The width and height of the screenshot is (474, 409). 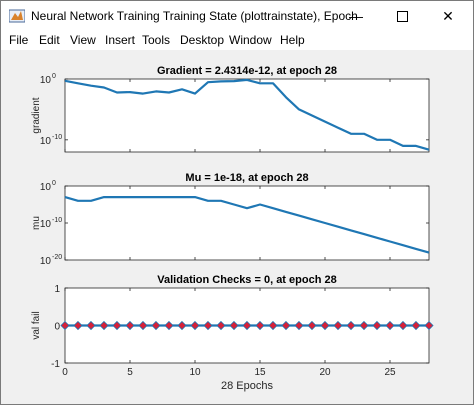 I want to click on y-tick-label: -1, so click(x=55, y=364).